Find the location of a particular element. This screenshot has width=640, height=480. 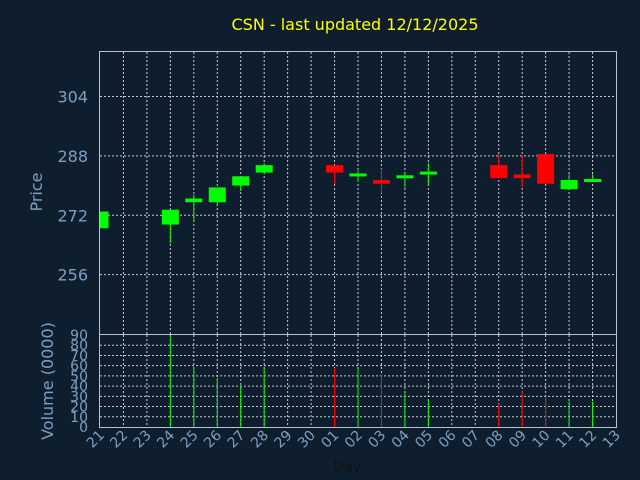

x-tick-label: 07 is located at coordinates (471, 440).